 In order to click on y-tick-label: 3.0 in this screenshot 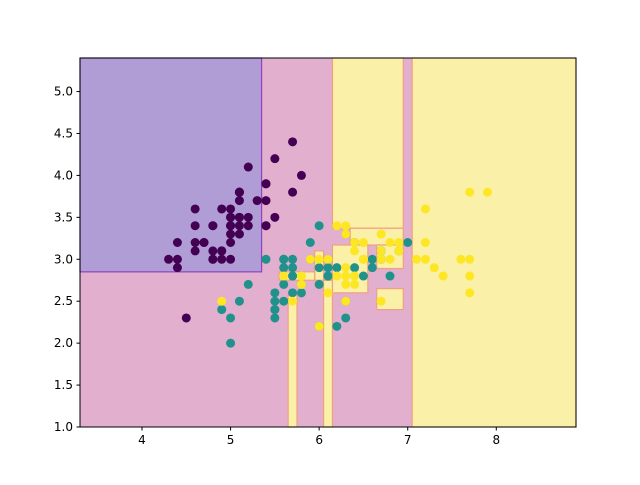, I will do `click(63, 259)`.